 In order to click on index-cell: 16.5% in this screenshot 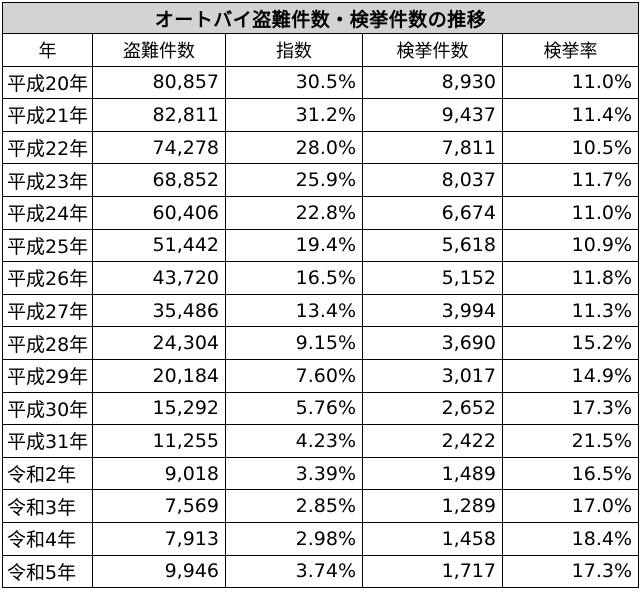, I will do `click(294, 278)`.